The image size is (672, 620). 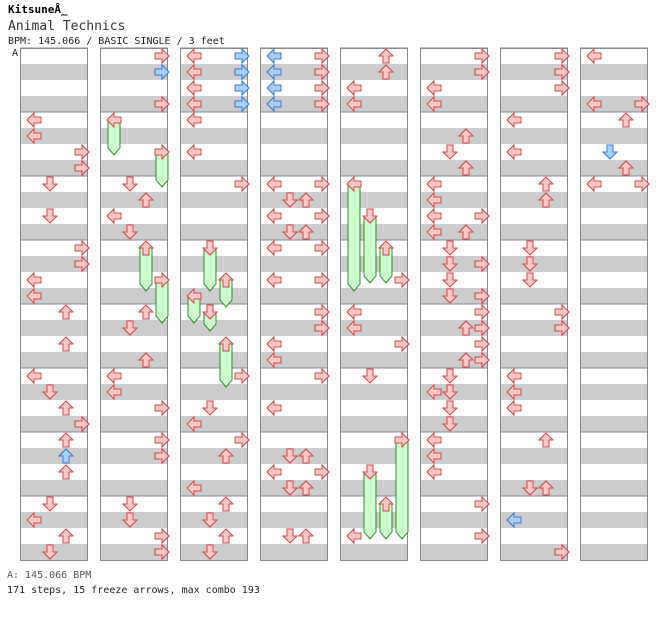 I want to click on bpm-marker: A, so click(x=15, y=53).